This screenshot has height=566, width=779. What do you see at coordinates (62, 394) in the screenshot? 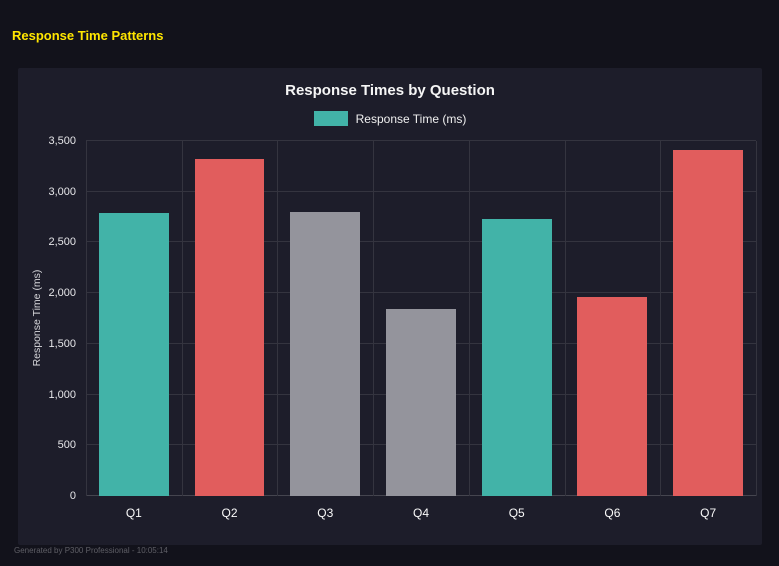
I see `y-tick-label: 1,000` at bounding box center [62, 394].